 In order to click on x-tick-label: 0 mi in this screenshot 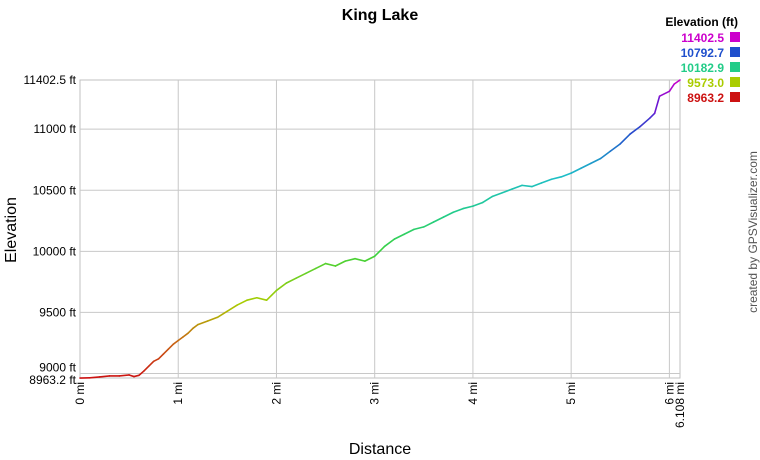, I will do `click(80, 393)`.